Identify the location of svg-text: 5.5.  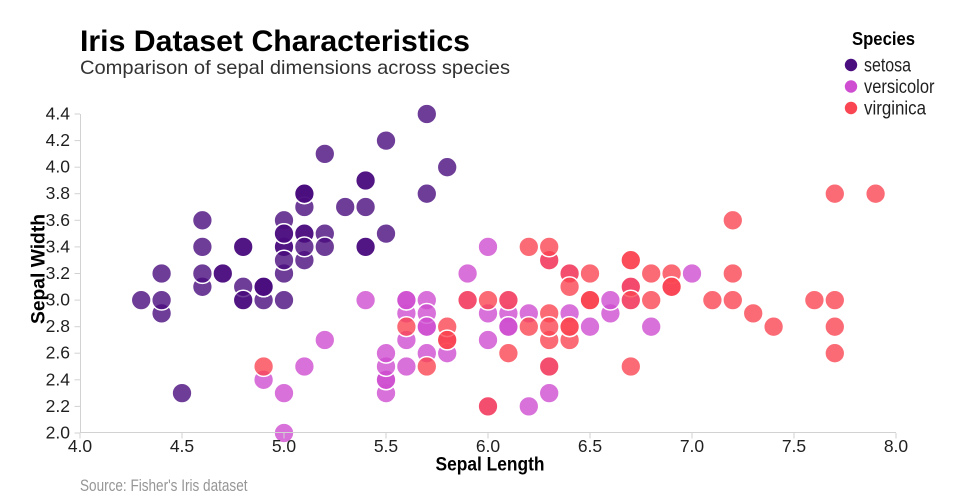
(386, 446).